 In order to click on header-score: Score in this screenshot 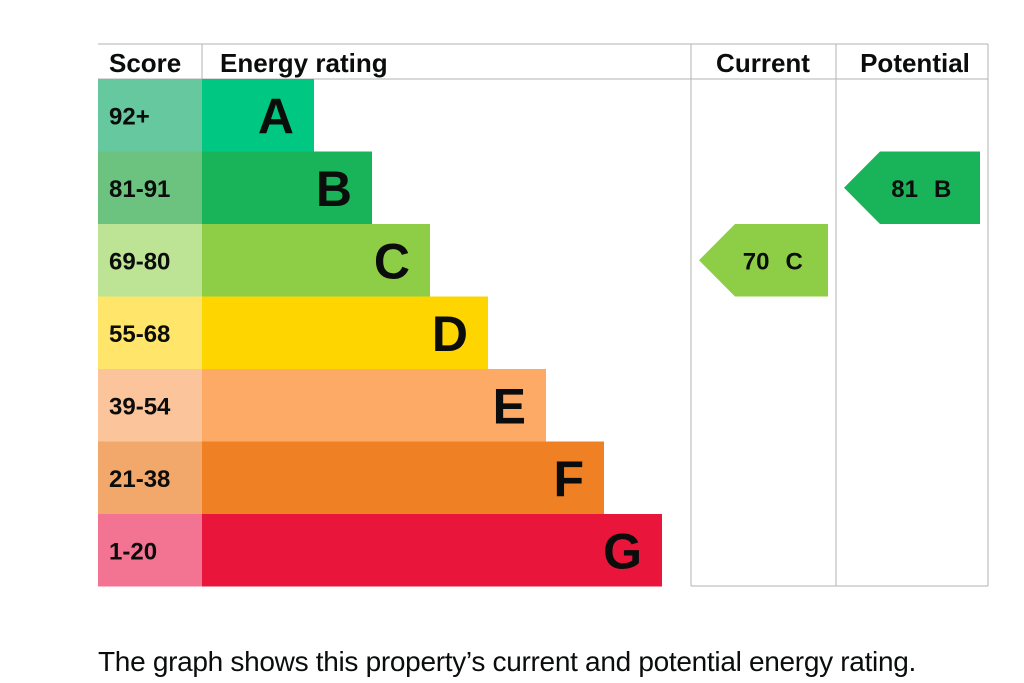, I will do `click(145, 63)`.